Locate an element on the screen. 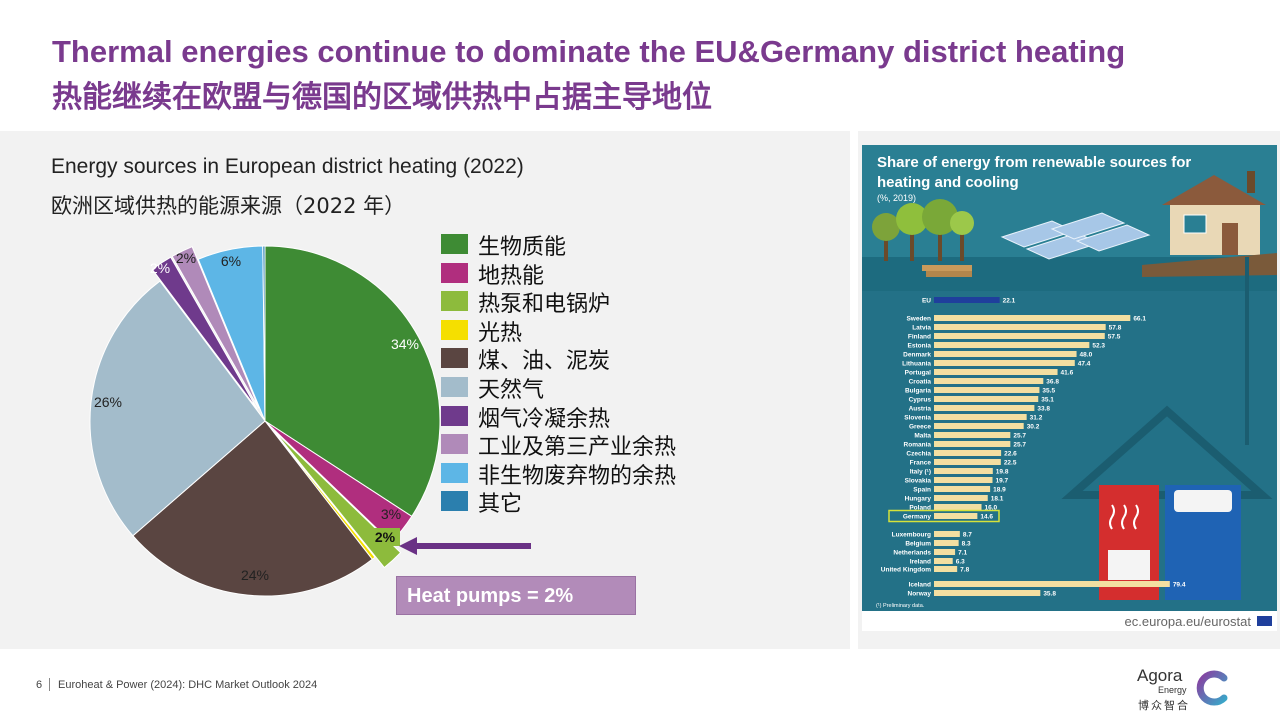 This screenshot has width=1280, height=720. eurostat-value-label: 16.0 is located at coordinates (991, 508).